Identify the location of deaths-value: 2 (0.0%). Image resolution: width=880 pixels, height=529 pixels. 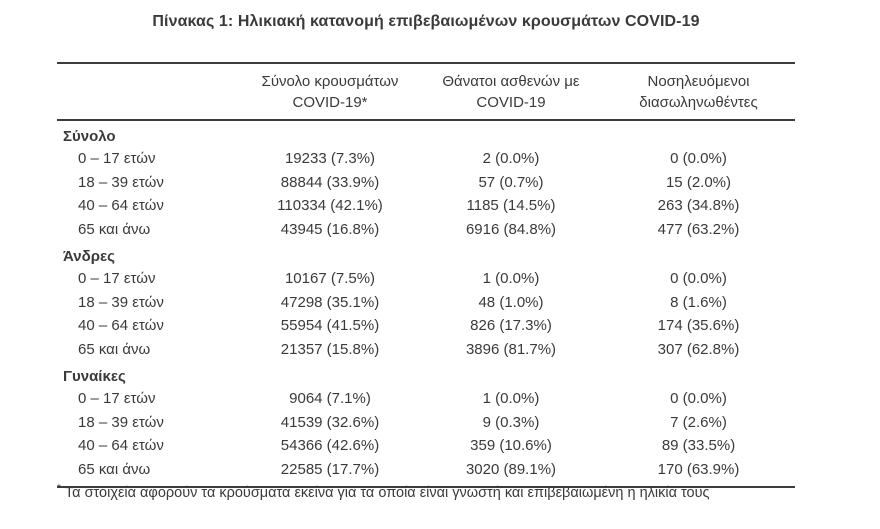
(511, 158).